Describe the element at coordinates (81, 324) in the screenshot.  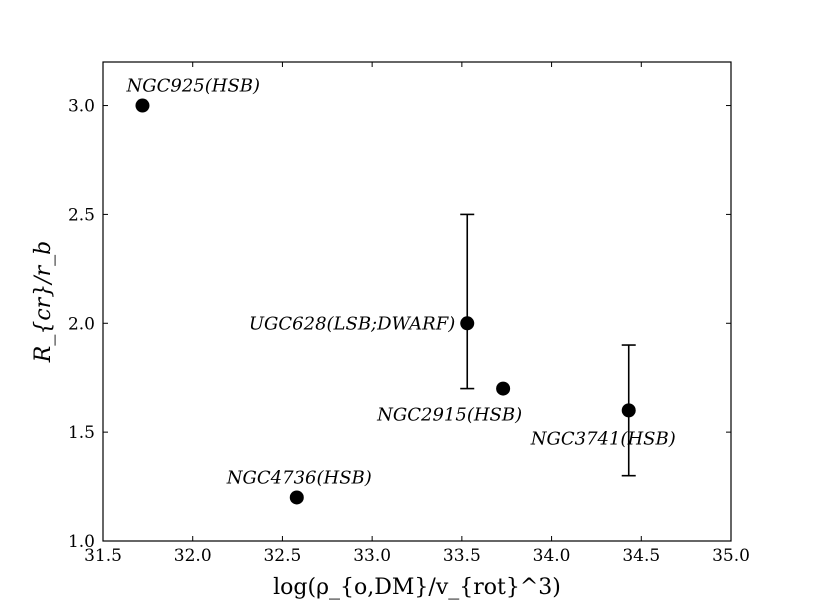
I see `y-tick-label: 2.0` at that location.